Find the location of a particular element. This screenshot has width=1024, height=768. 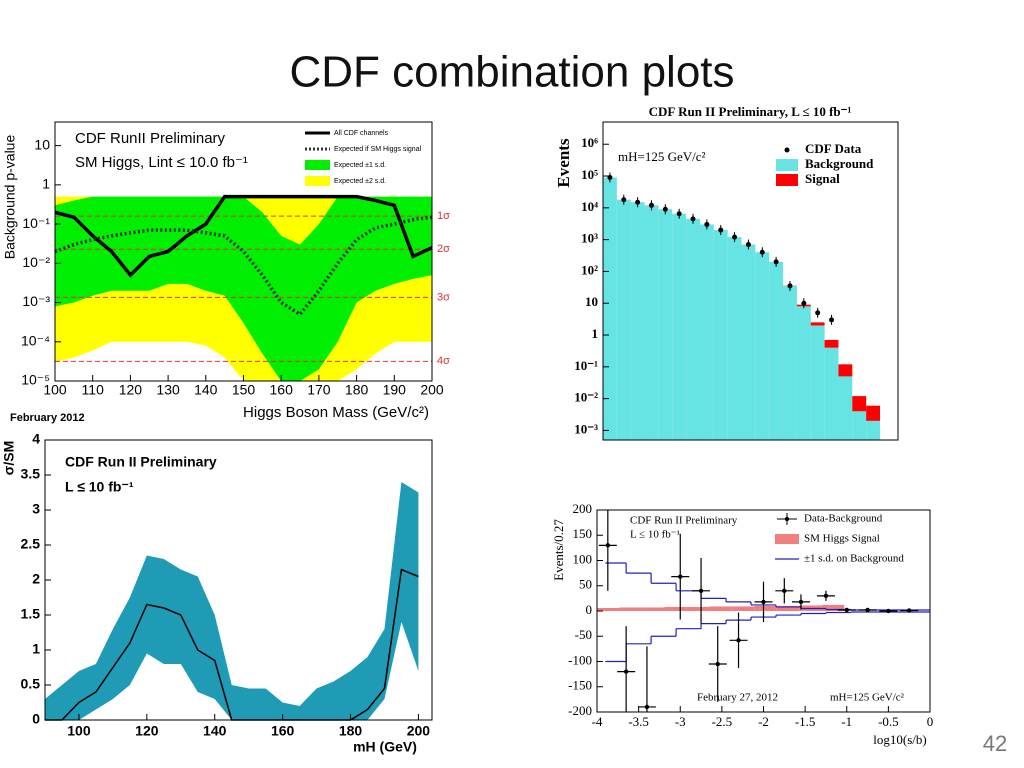

sigma-label: 4σ is located at coordinates (443, 361).